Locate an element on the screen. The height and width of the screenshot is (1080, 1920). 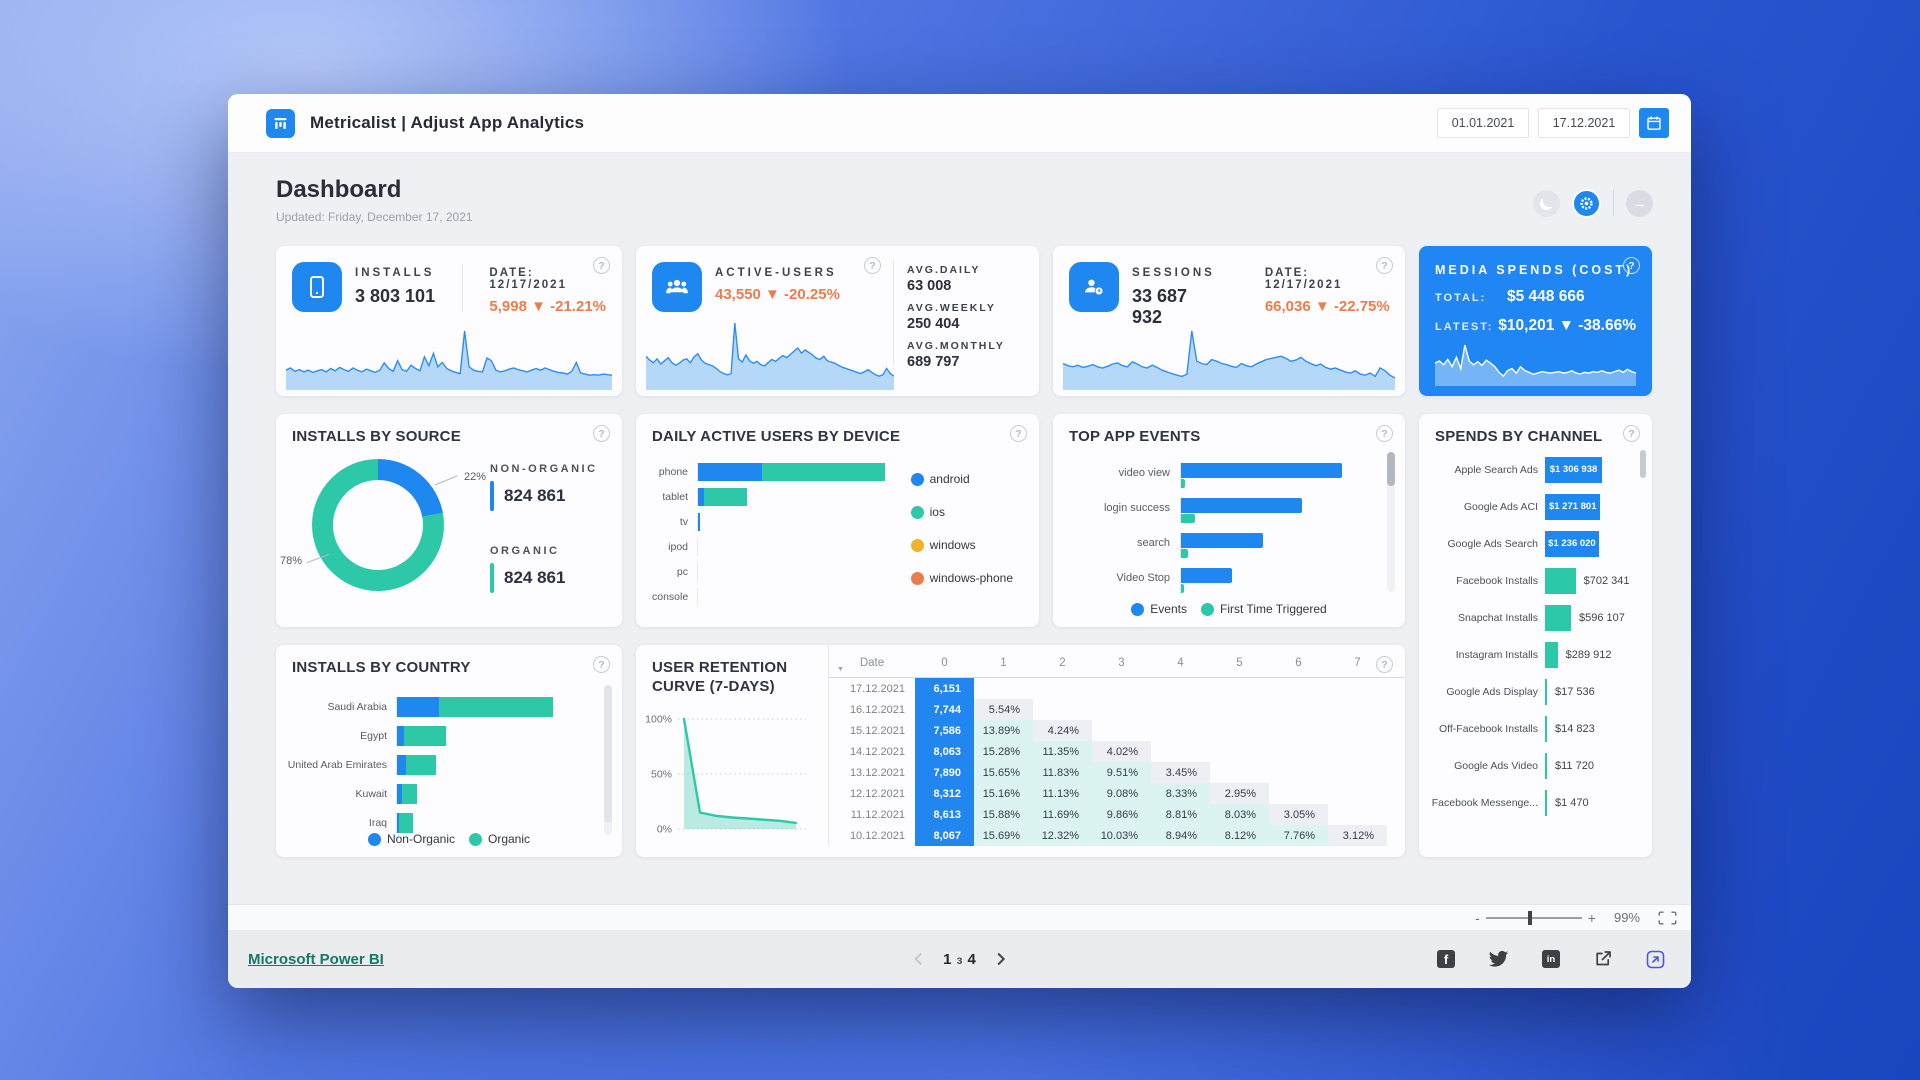
spend-bar: $1 271 801 is located at coordinates (1573, 506).